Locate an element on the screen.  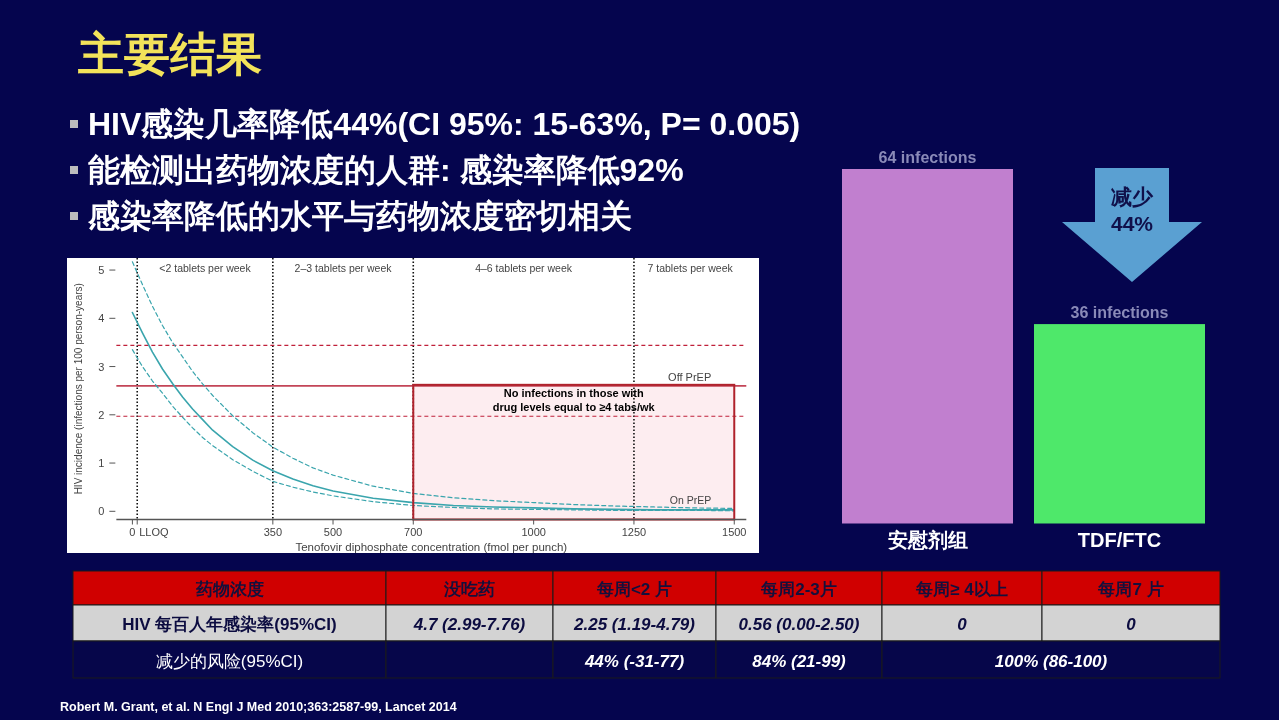
annotation: 4–6 tablets per week is located at coordinates (524, 268).